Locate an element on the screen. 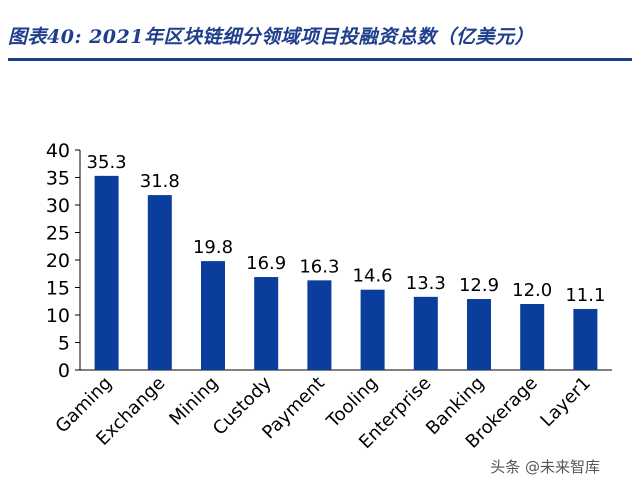 Image resolution: width=640 pixels, height=492 pixels. y-tick-label: 0 is located at coordinates (64, 371).